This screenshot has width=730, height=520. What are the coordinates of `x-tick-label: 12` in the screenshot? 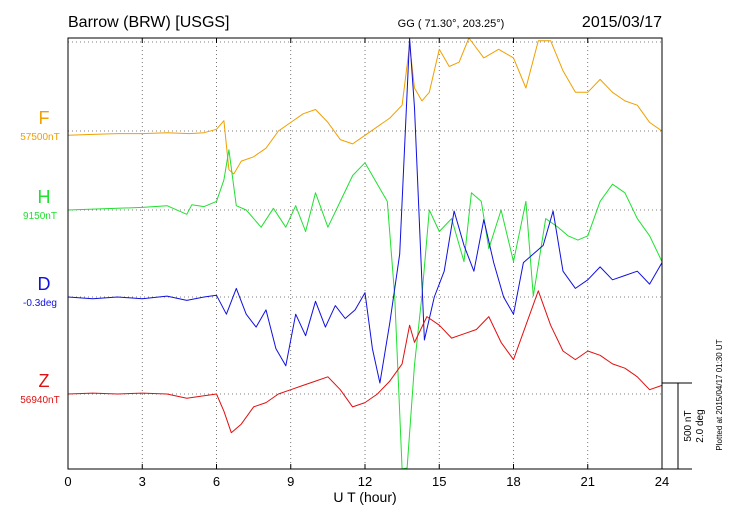 It's located at (365, 481).